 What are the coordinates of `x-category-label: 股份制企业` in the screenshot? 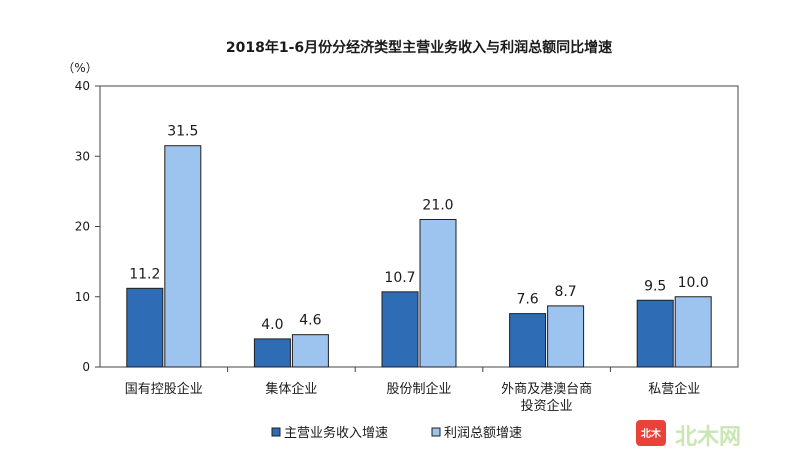 It's located at (418, 389).